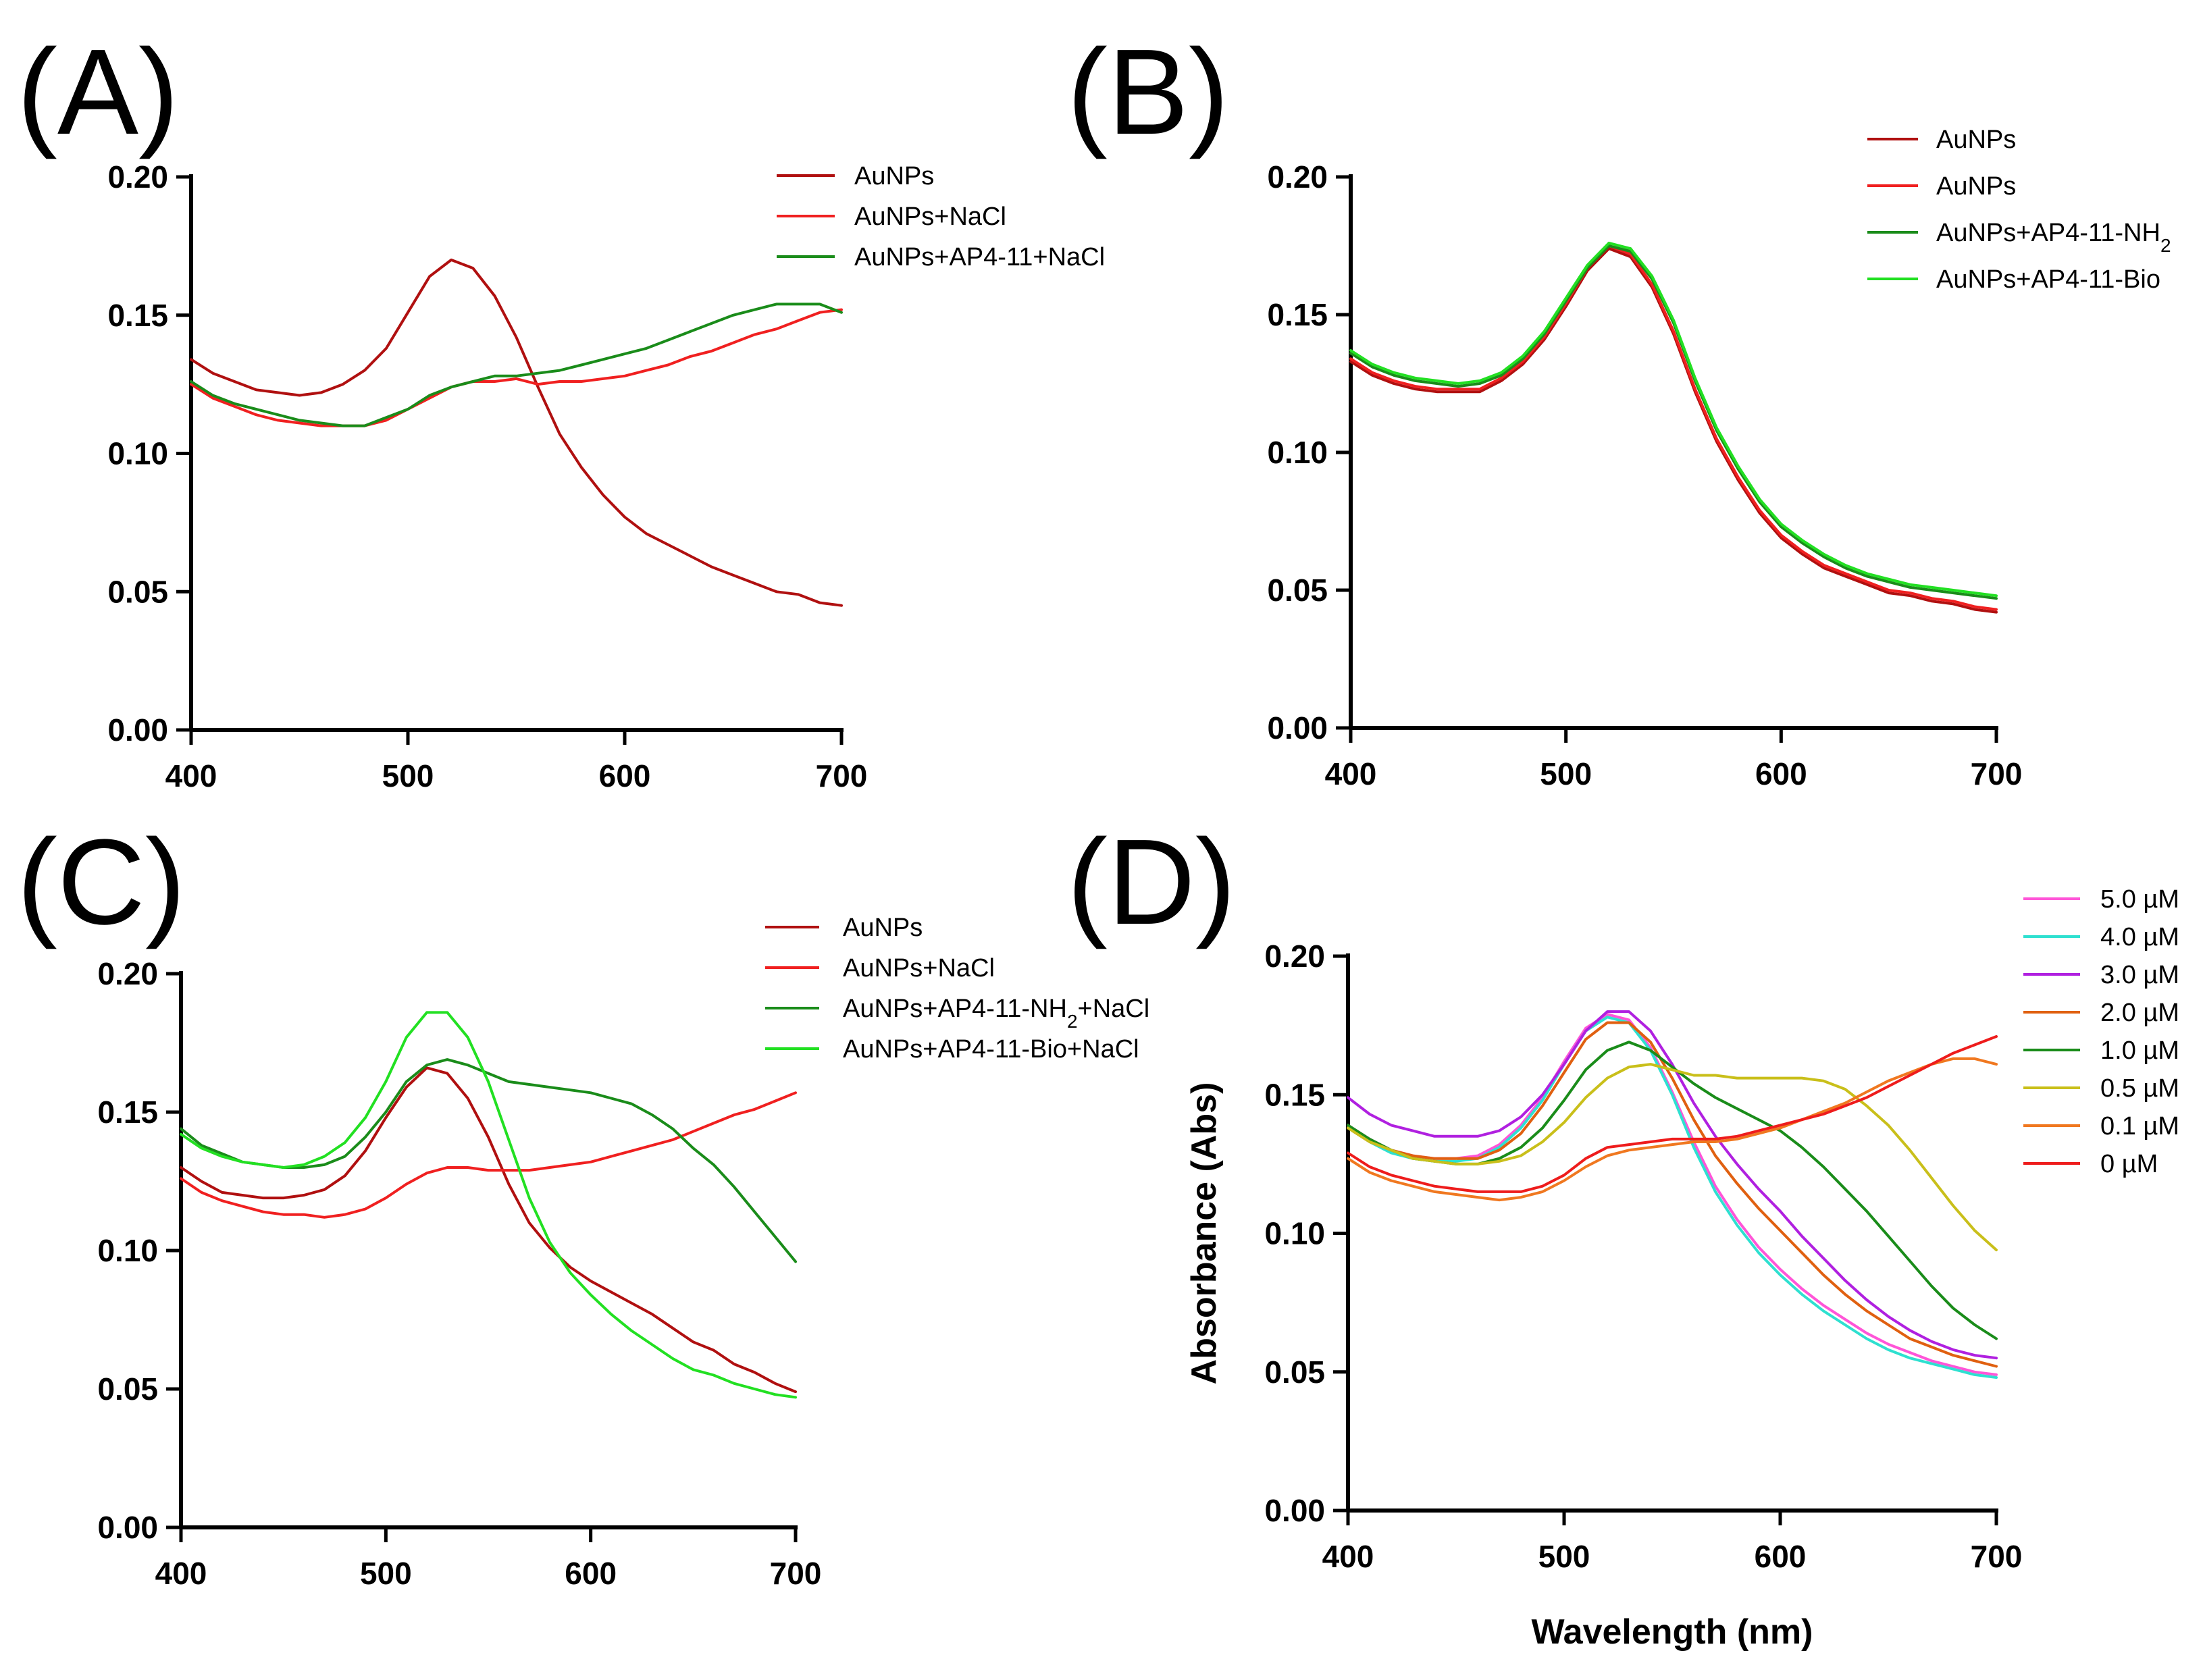 The height and width of the screenshot is (1680, 2203). Describe the element at coordinates (2053, 237) in the screenshot. I see `legend-label: AuNPs+AP4-11-NH2` at that location.